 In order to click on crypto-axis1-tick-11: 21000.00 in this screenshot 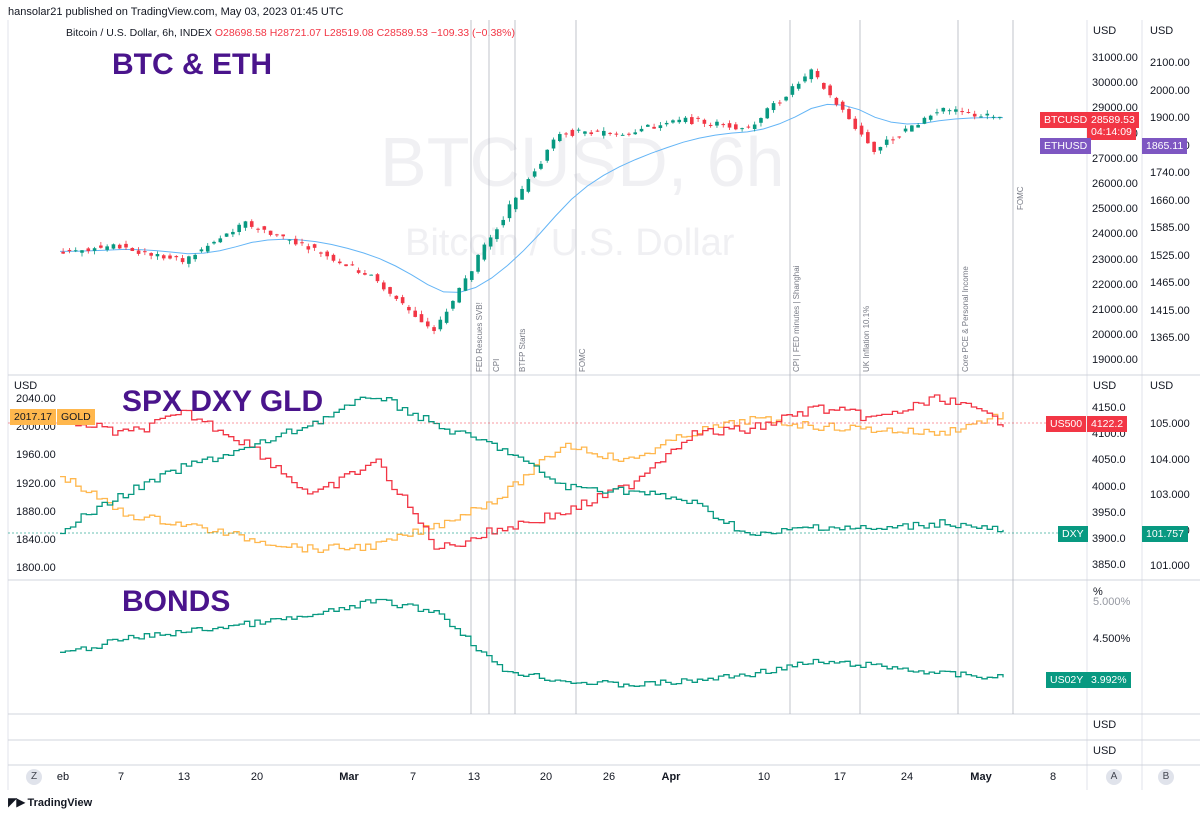, I will do `click(1115, 310)`.